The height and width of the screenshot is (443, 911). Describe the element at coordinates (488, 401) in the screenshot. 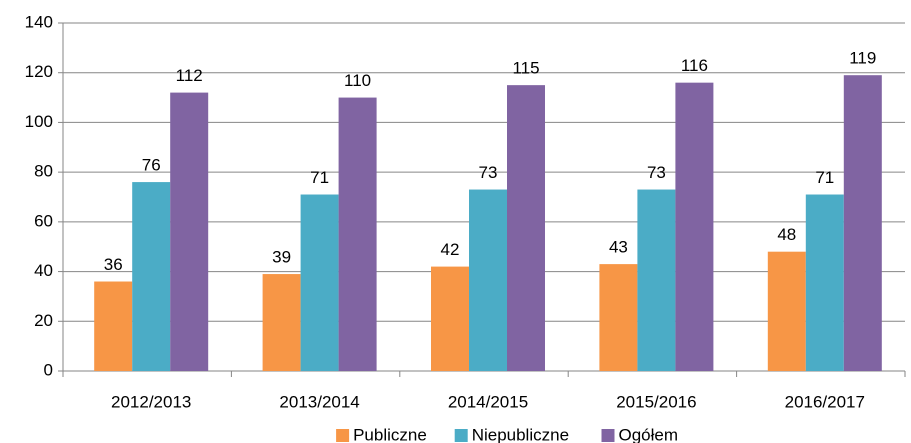

I see `x-tick-label: 2014/2015` at that location.